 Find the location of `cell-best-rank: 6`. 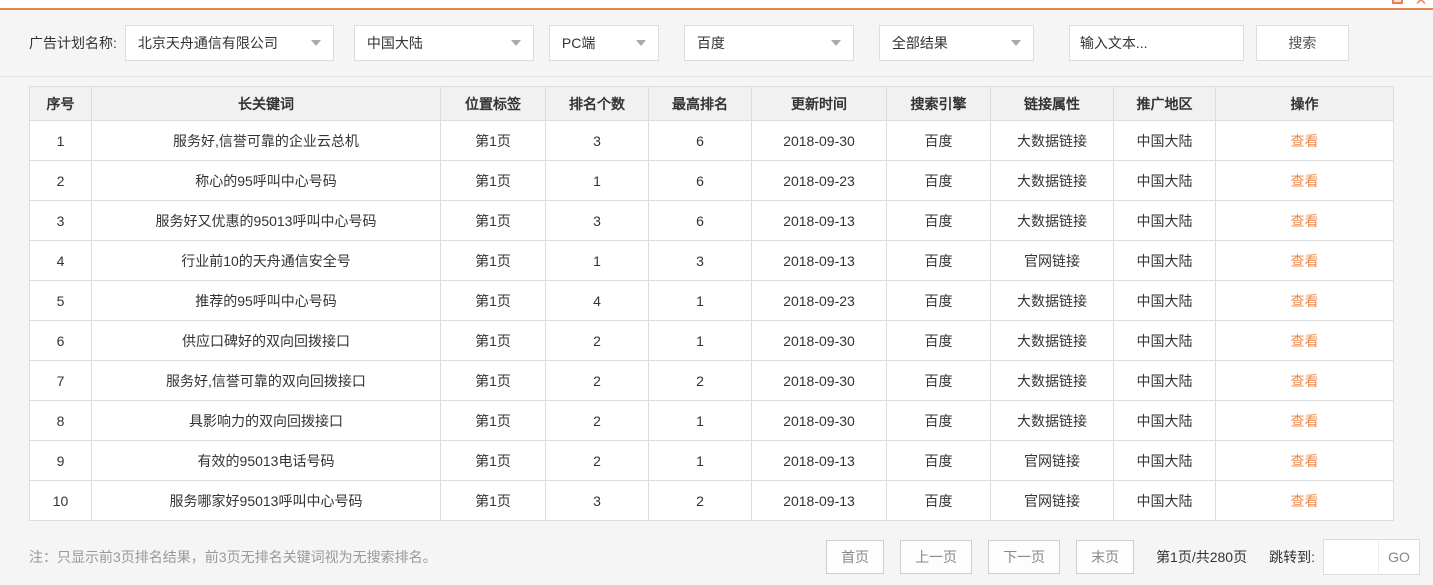

cell-best-rank: 6 is located at coordinates (700, 140).